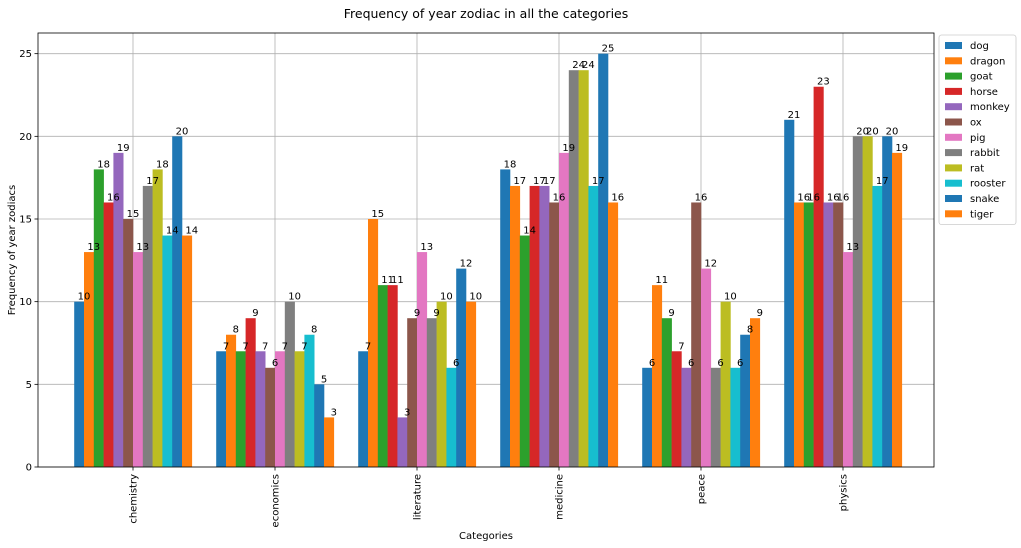  Describe the element at coordinates (152, 181) in the screenshot. I see `value-label-rabbit-chemistry: 17` at that location.